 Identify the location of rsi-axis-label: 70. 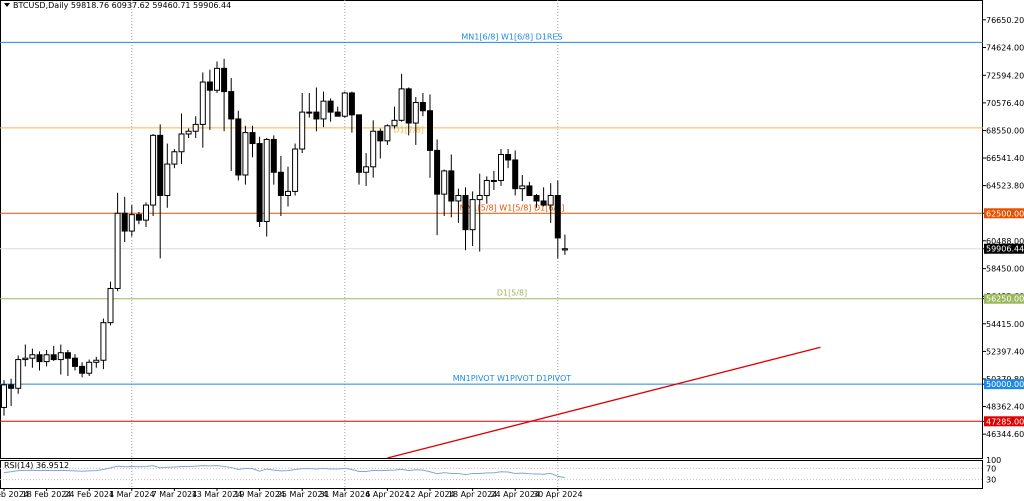
(991, 468).